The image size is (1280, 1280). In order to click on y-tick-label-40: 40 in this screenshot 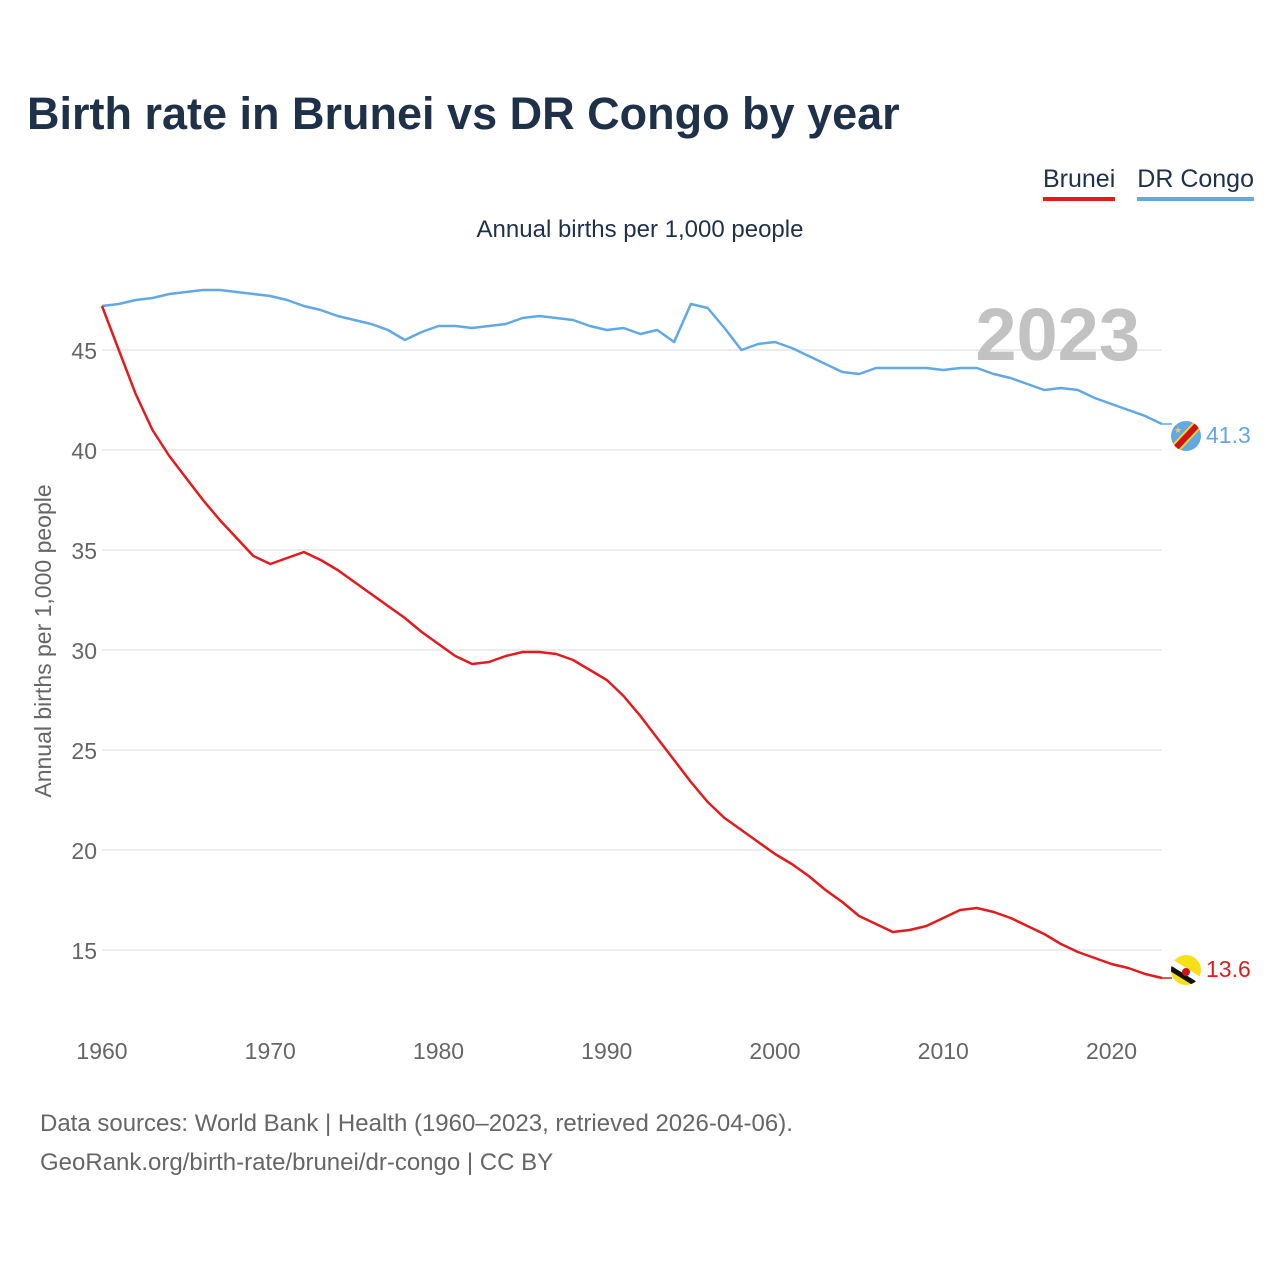, I will do `click(84, 451)`.